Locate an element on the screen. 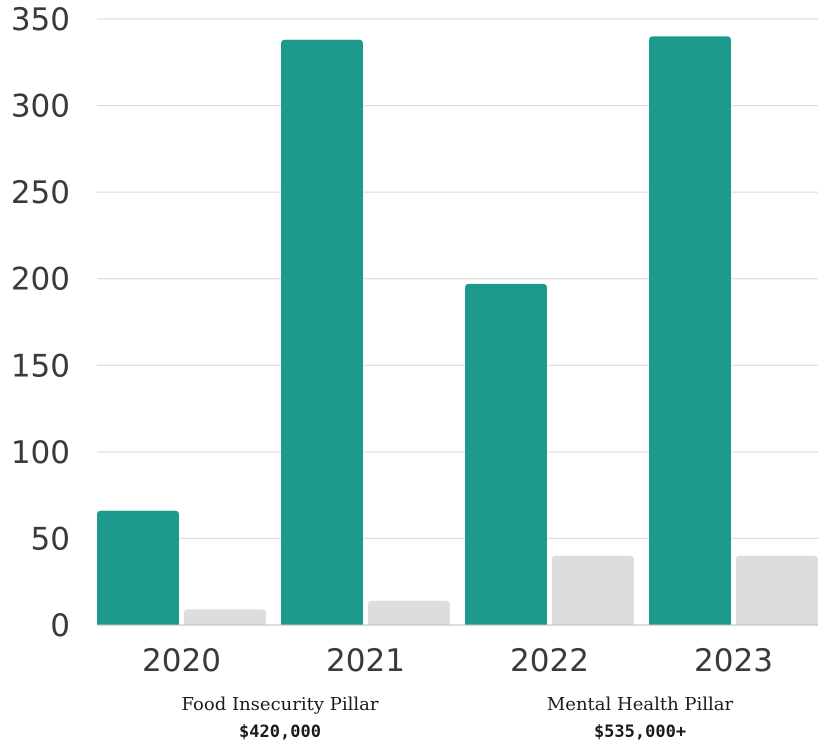 This screenshot has width=820, height=746. y-tick-label: 350 is located at coordinates (40, 20).